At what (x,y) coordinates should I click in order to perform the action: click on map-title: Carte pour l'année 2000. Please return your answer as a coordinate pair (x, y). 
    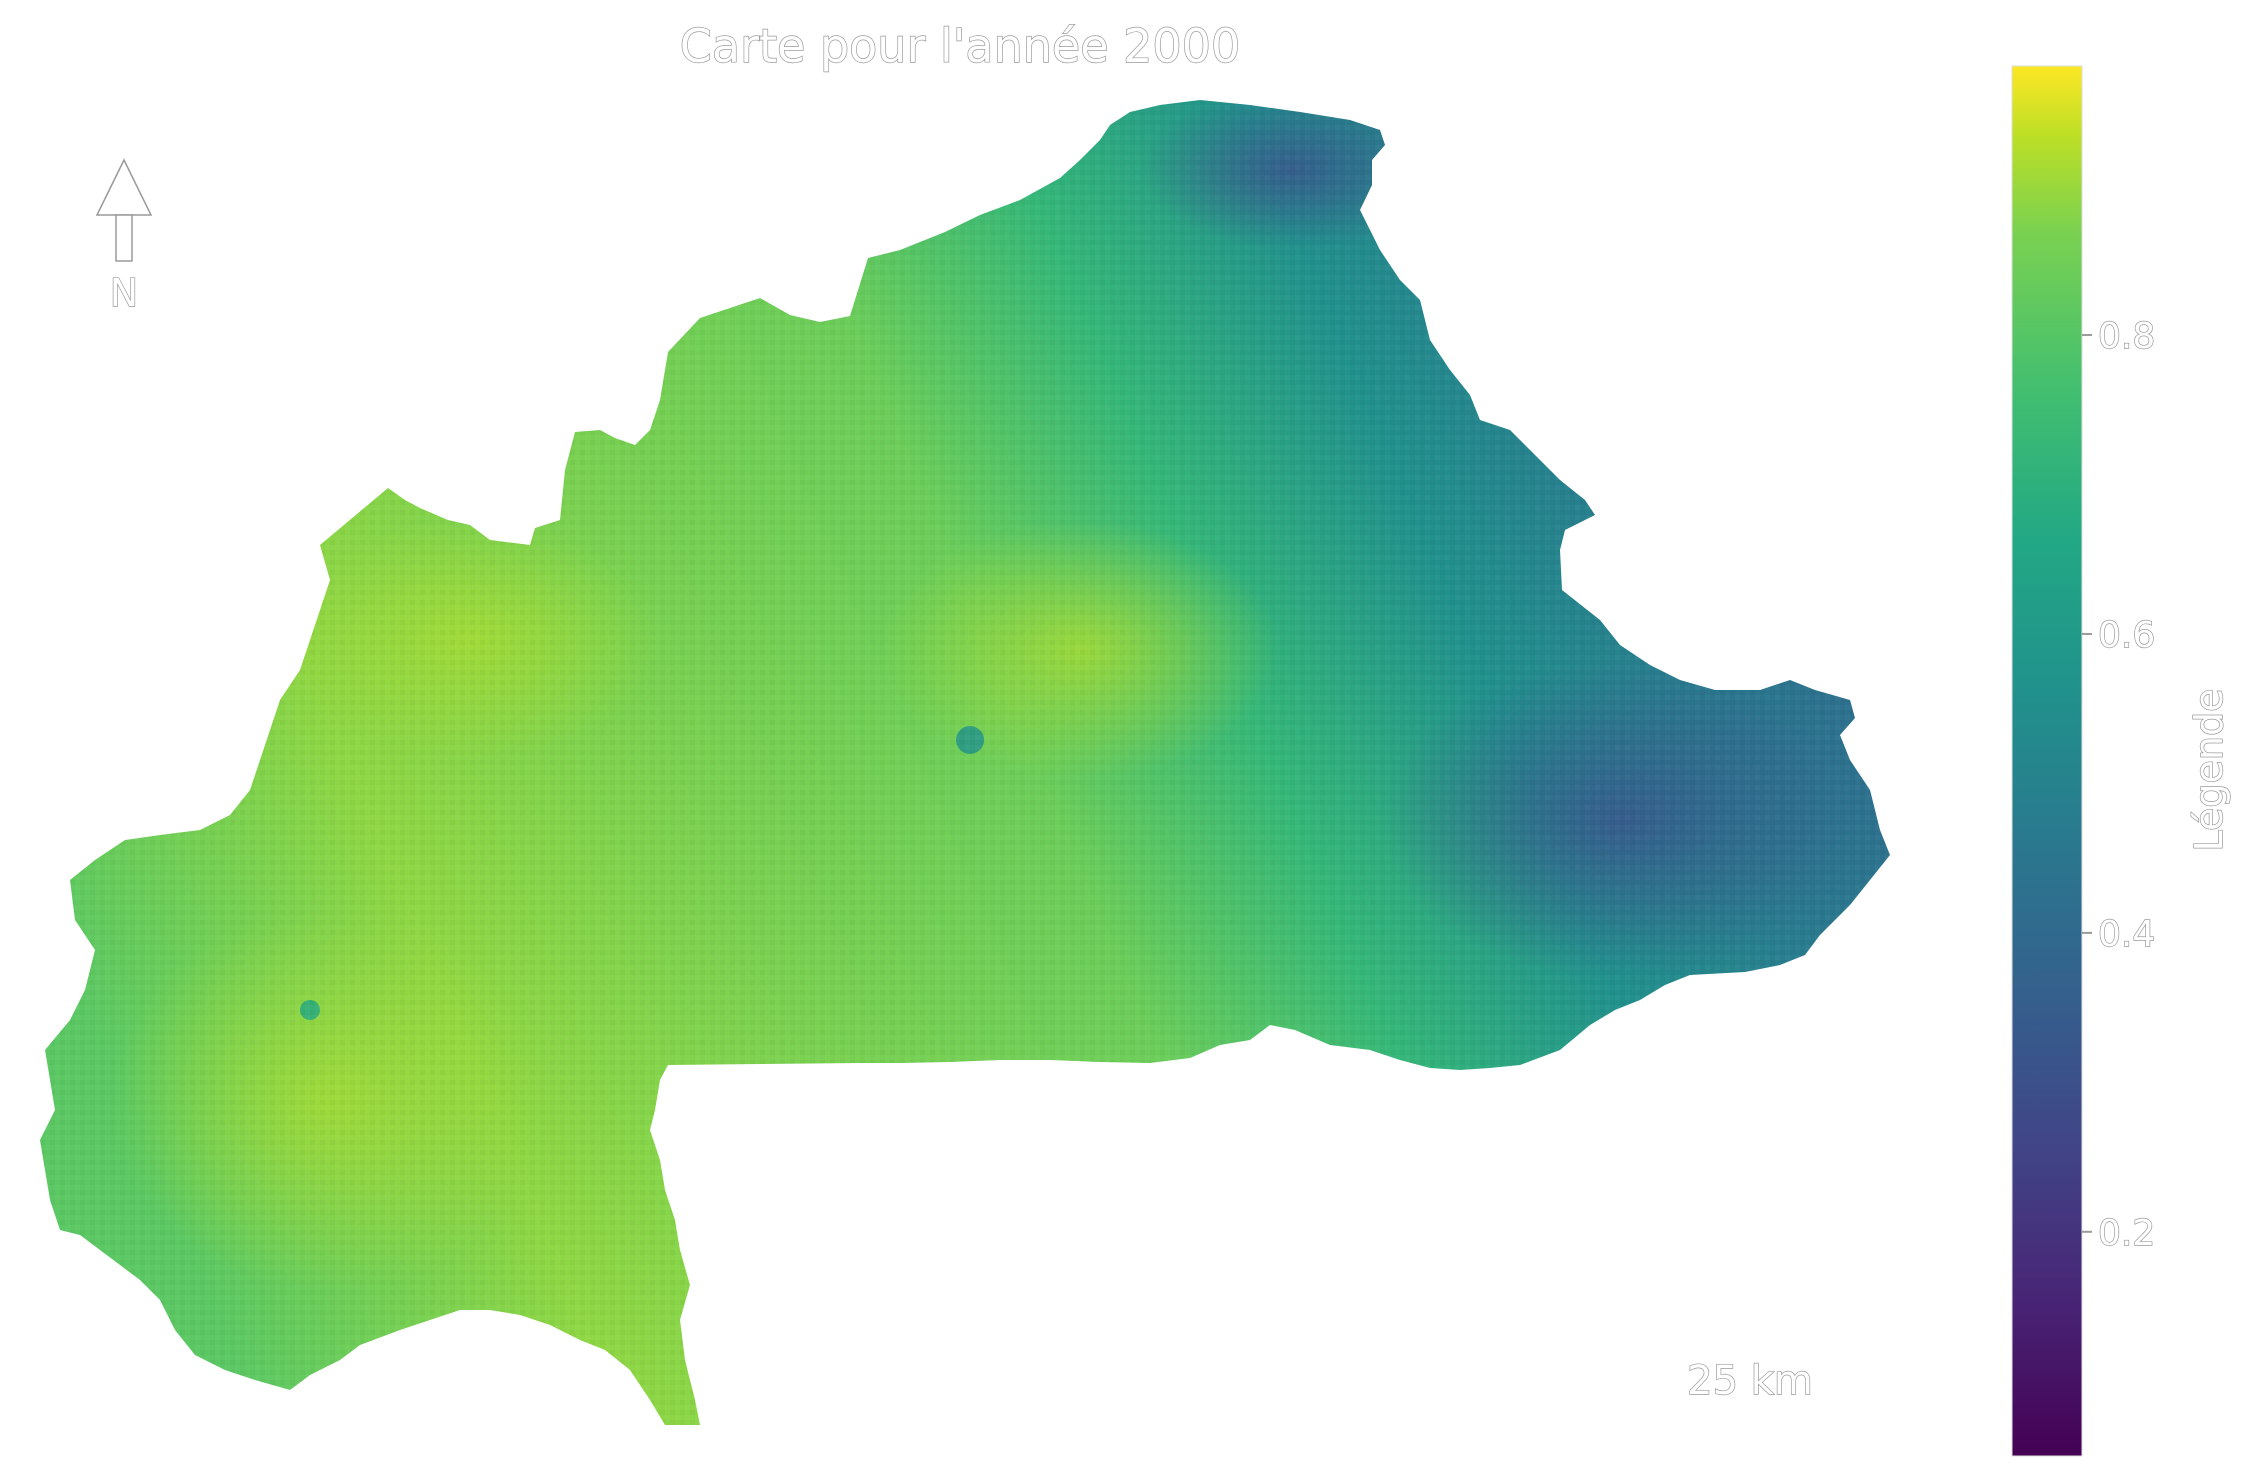
    Looking at the image, I should click on (960, 46).